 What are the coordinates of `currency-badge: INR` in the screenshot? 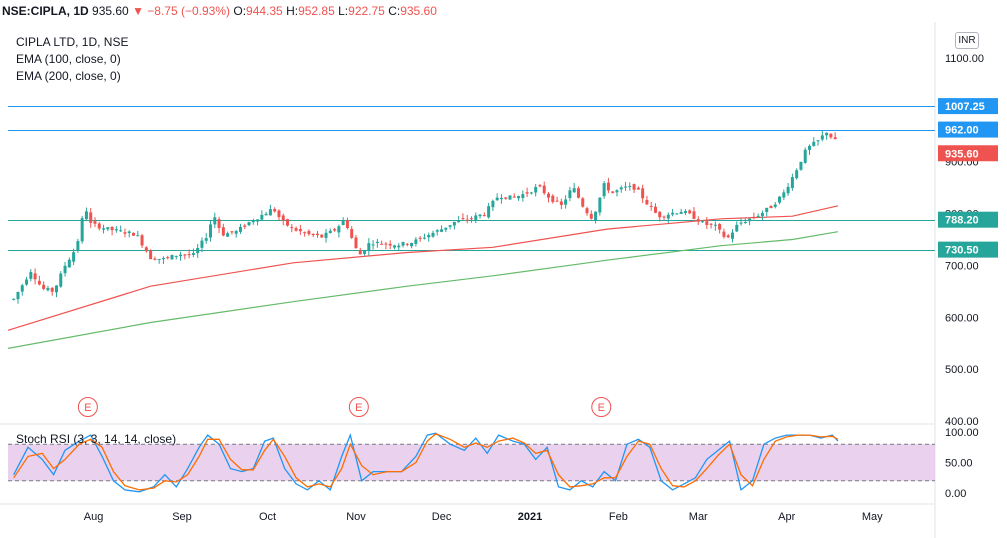 It's located at (967, 40).